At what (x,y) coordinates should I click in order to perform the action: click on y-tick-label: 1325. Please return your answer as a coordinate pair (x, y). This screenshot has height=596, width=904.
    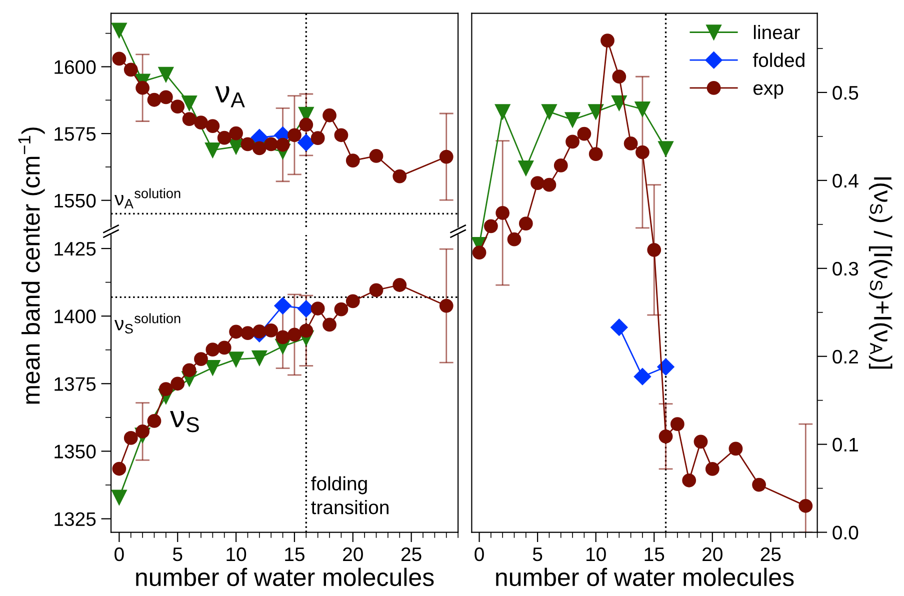
    Looking at the image, I should click on (75, 519).